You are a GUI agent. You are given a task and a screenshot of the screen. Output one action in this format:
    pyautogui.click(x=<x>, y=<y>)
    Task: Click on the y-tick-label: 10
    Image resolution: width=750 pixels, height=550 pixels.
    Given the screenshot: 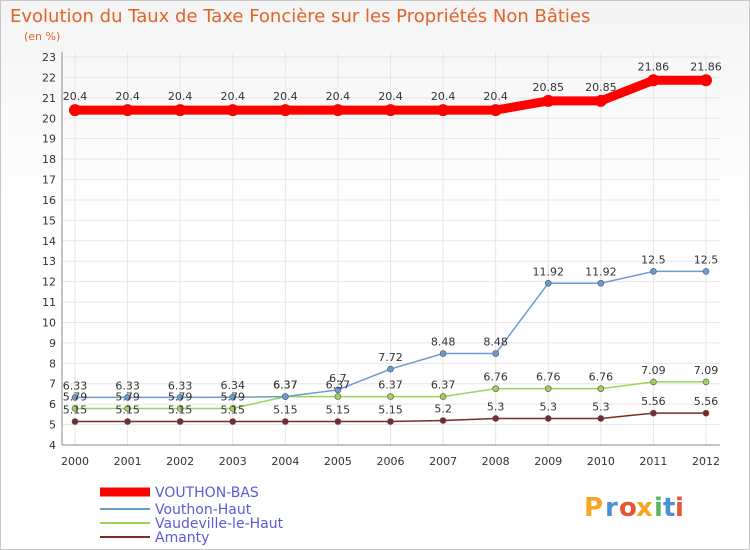 What is the action you would take?
    pyautogui.click(x=49, y=322)
    